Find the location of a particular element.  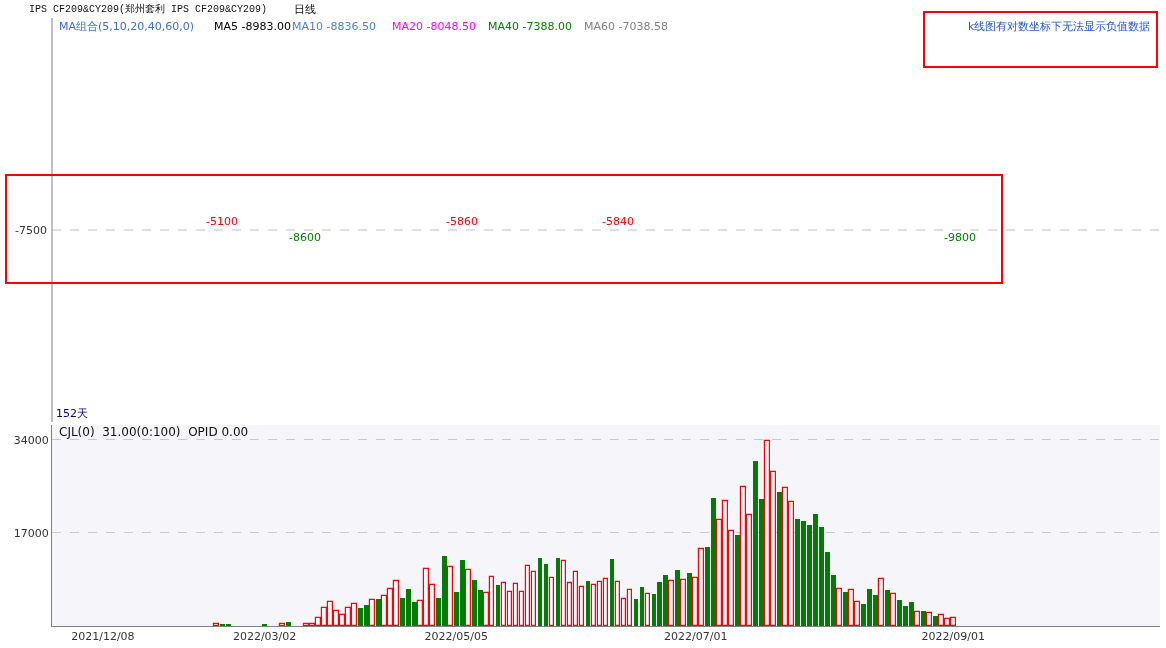

text: -9800 is located at coordinates (960, 237).